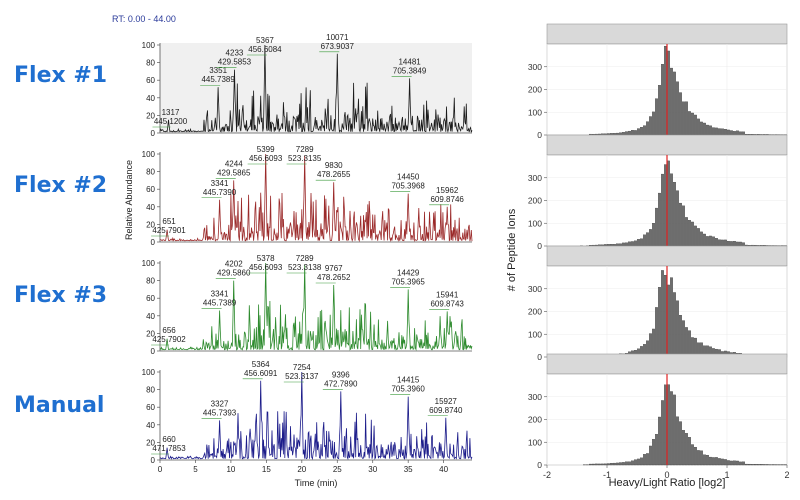 This screenshot has width=800, height=500. What do you see at coordinates (150, 63) in the screenshot?
I see `y-tick-label-0-80: 80` at bounding box center [150, 63].